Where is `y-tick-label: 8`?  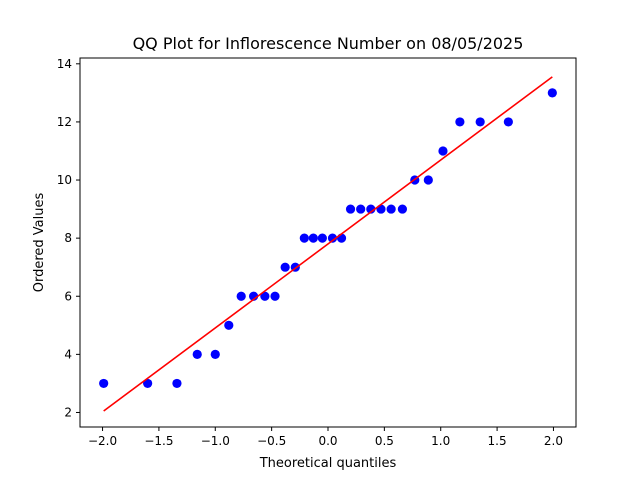
y-tick-label: 8 is located at coordinates (68, 238).